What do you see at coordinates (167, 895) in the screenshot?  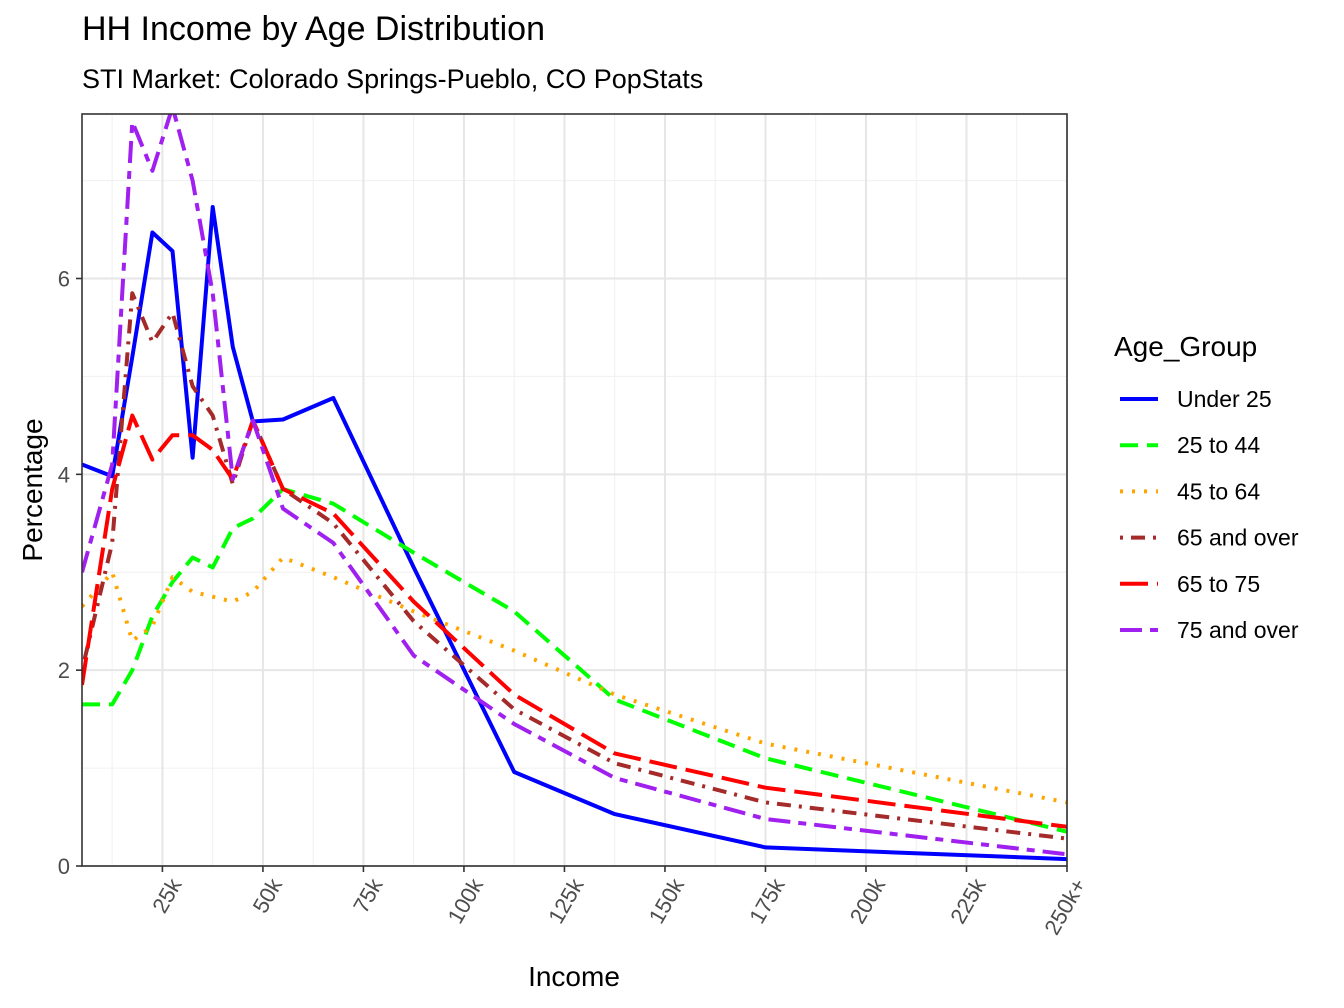 I see `x-tick-label: 25k` at bounding box center [167, 895].